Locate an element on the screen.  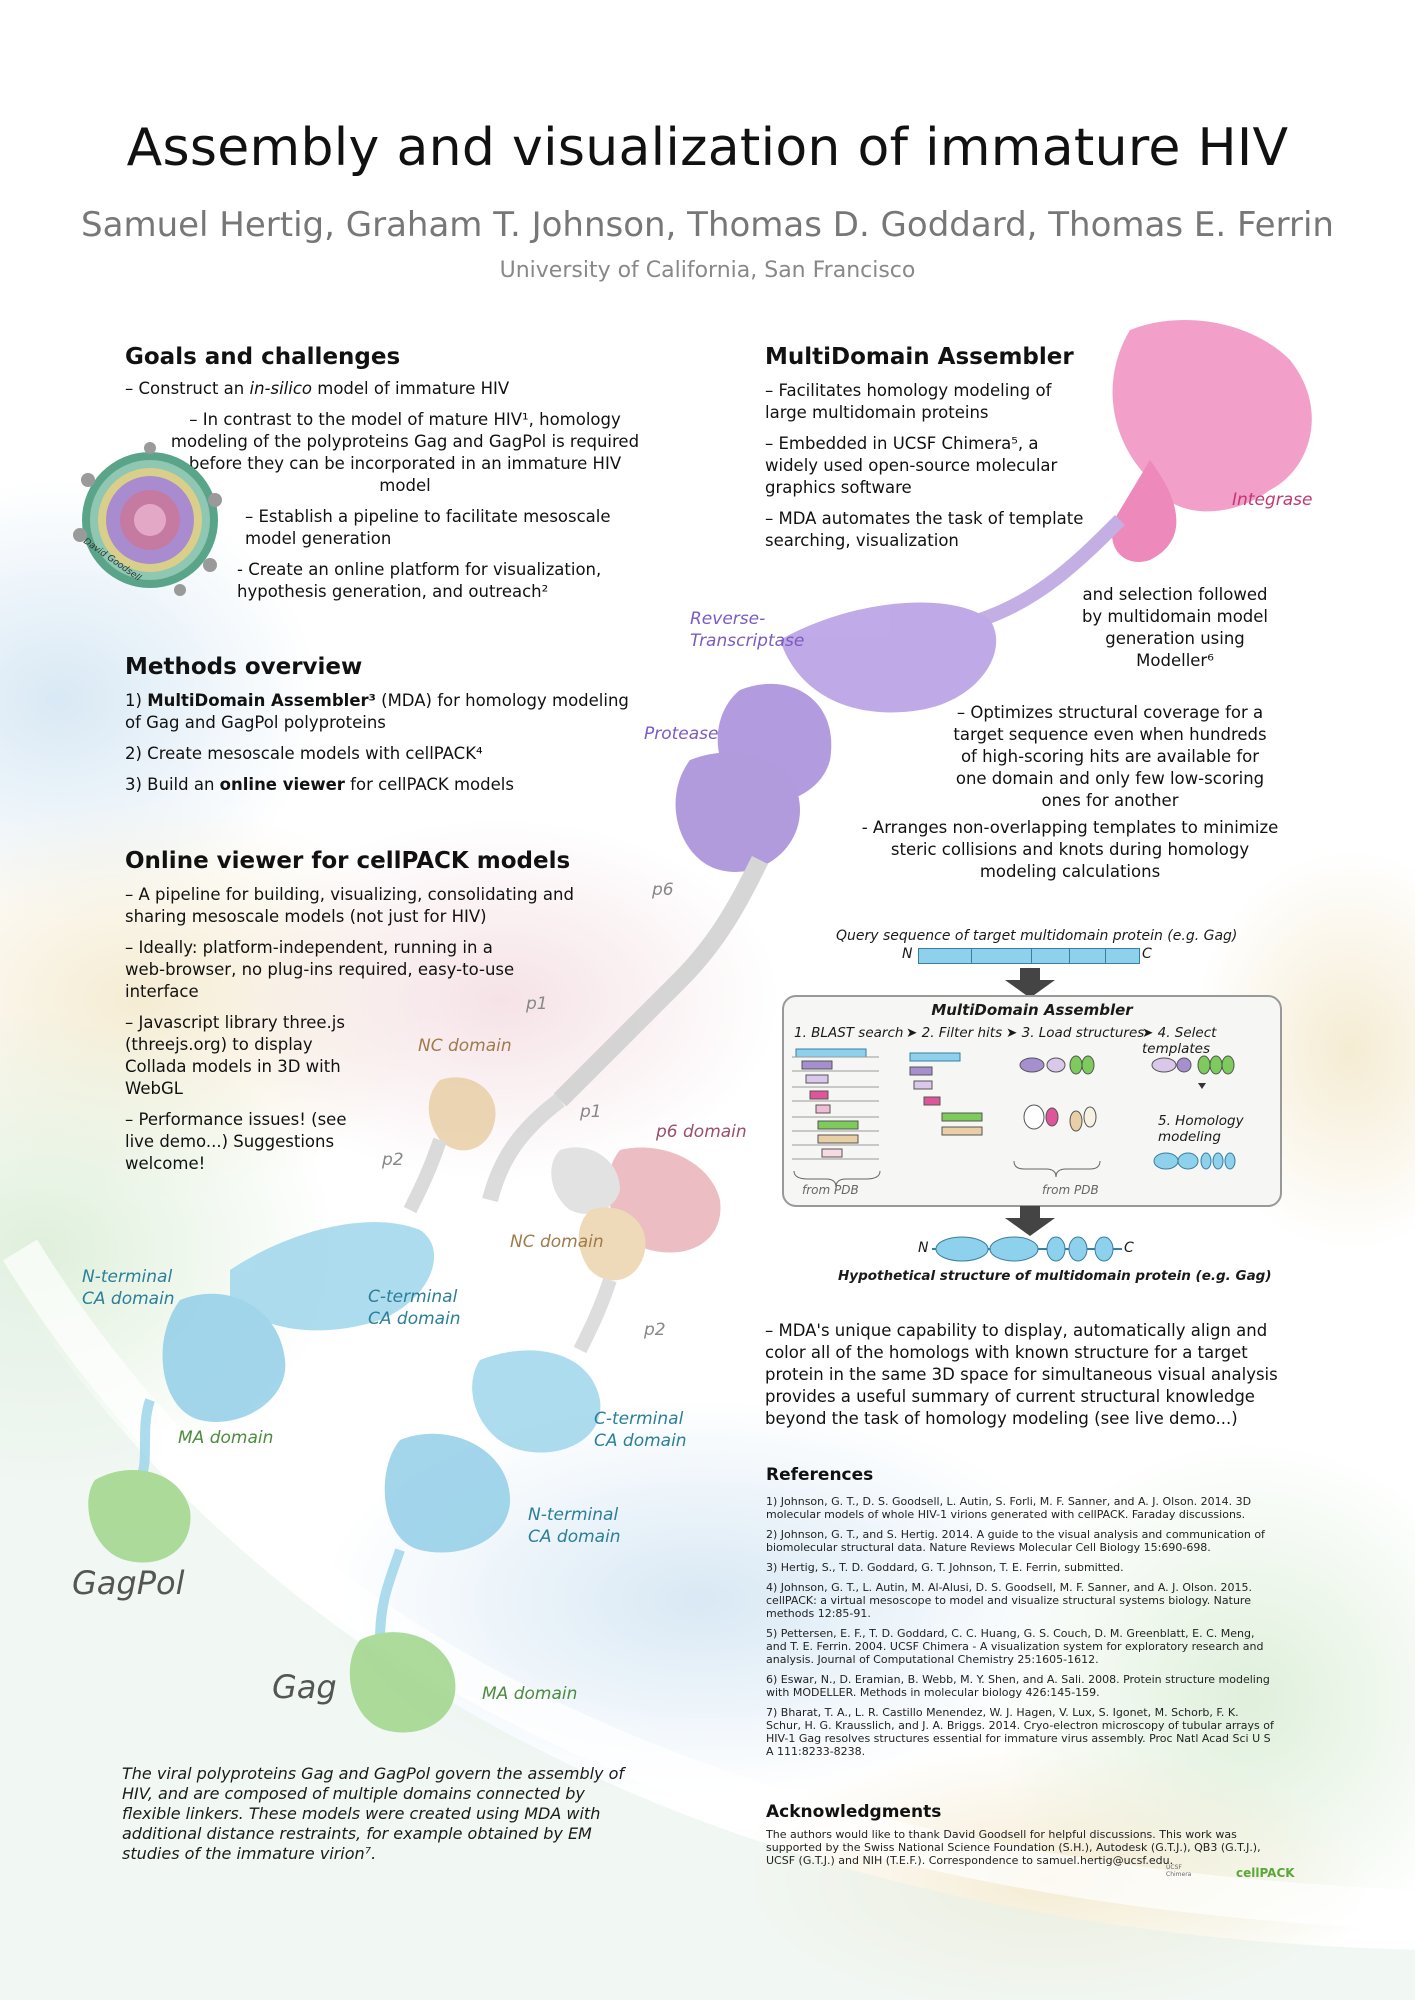
label-nc-domain-gagpol: NC domain is located at coordinates (465, 1046).